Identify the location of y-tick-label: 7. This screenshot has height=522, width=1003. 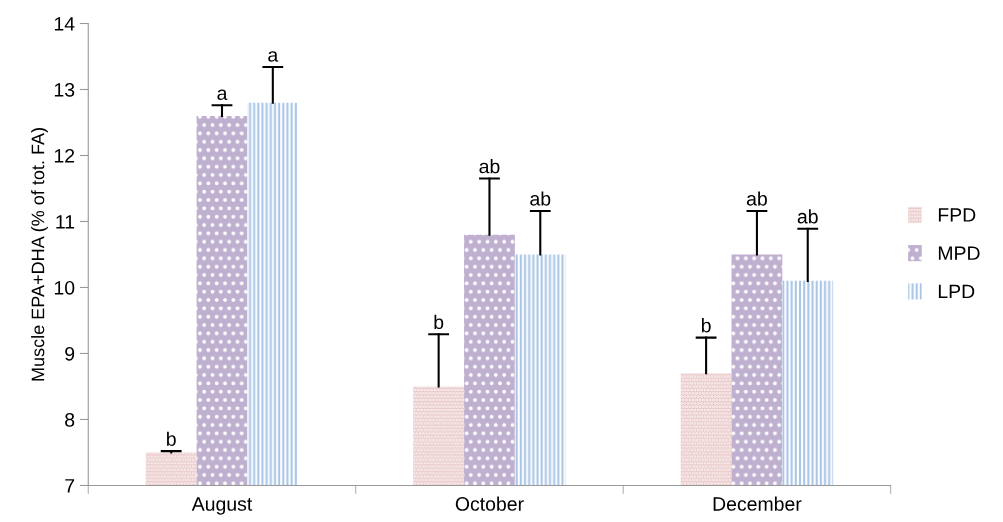
(70, 486).